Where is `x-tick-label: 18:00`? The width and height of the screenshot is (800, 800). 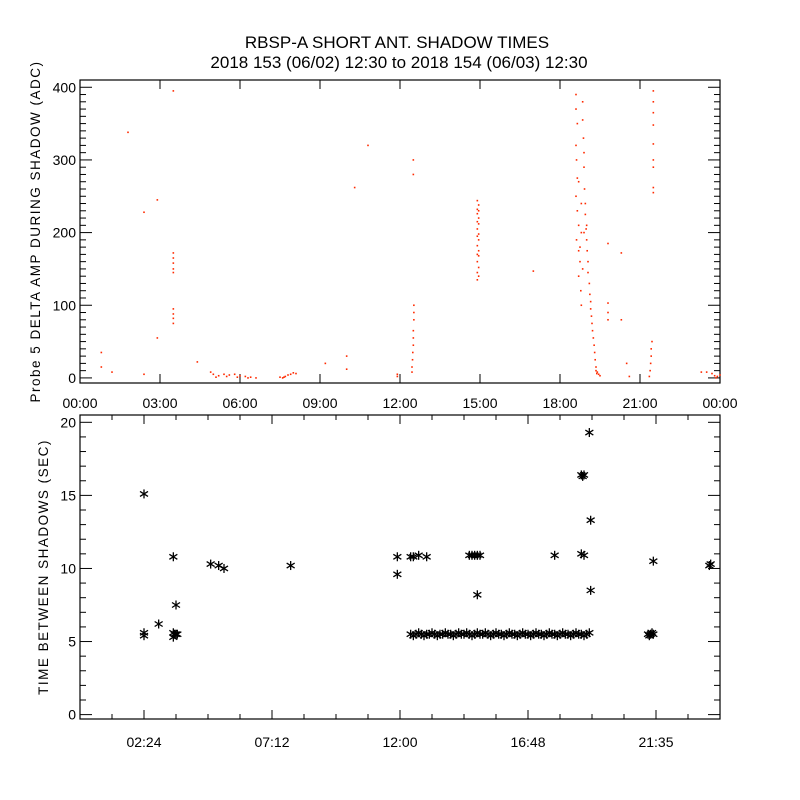
x-tick-label: 18:00 is located at coordinates (559, 403).